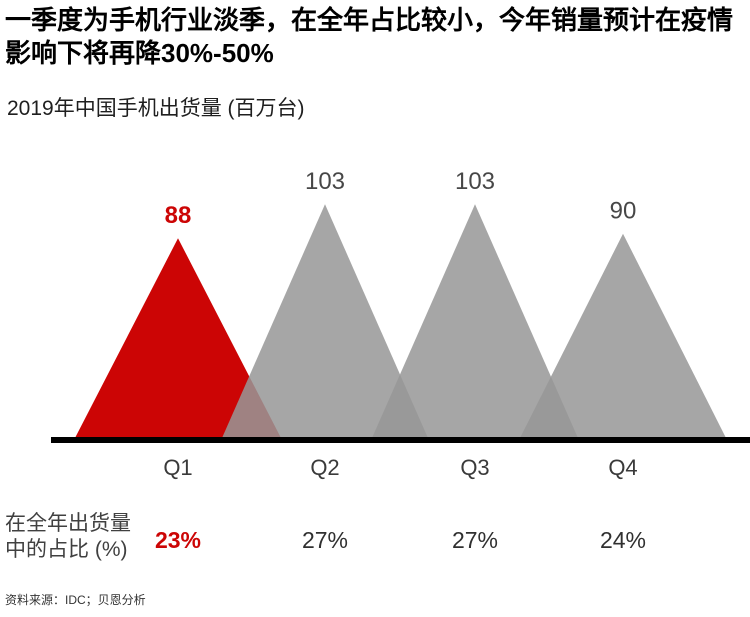 This screenshot has width=750, height=617. I want to click on triangle-q1, so click(178, 338).